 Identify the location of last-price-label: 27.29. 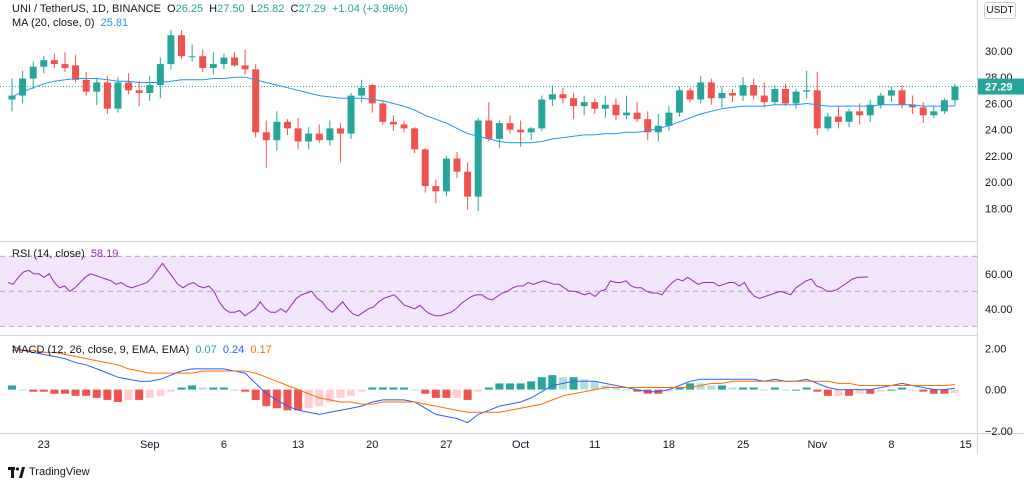
(999, 88).